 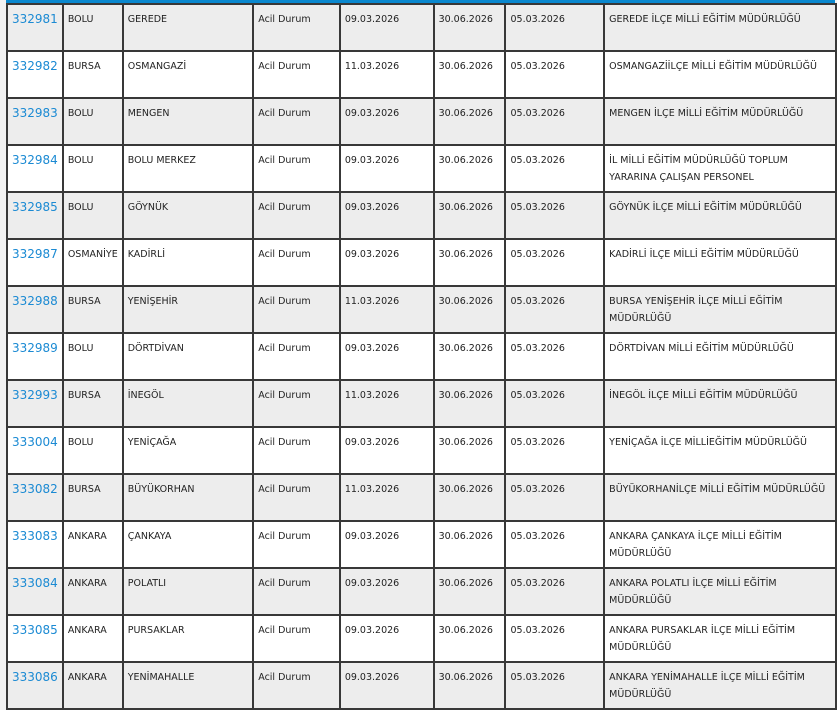 What do you see at coordinates (35, 489) in the screenshot?
I see `record-id-link: 333082` at bounding box center [35, 489].